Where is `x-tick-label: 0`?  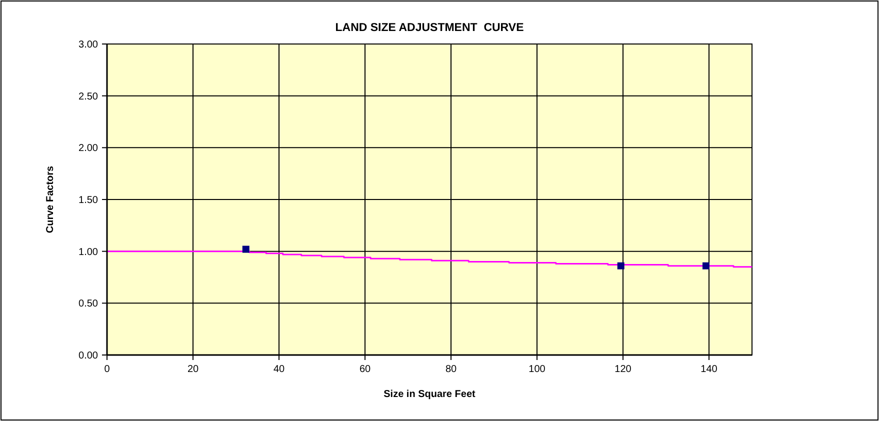
x-tick-label: 0 is located at coordinates (107, 369).